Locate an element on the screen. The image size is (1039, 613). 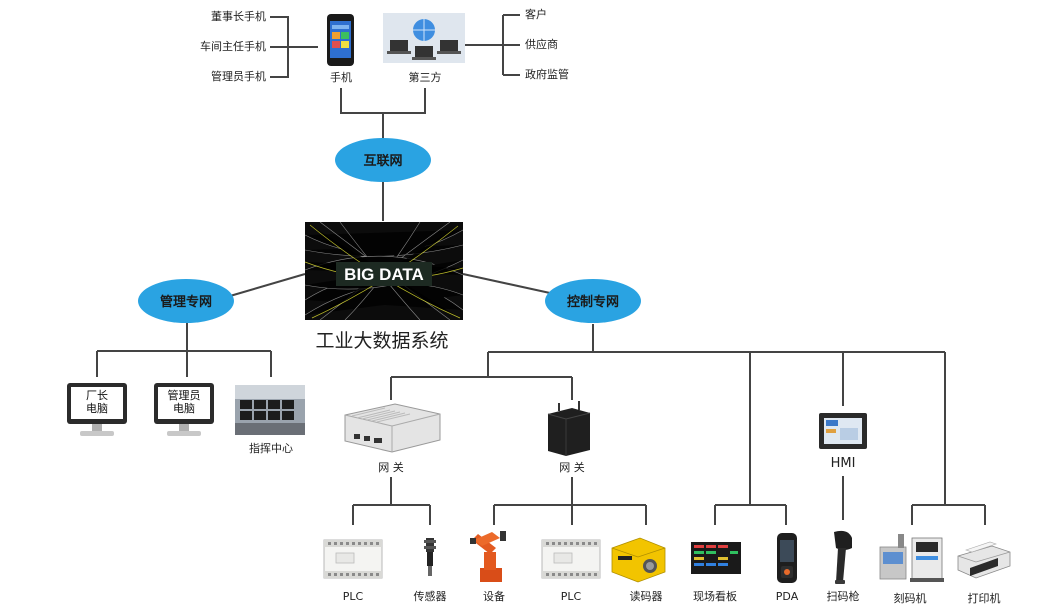
mgmt-net-hub-label: 管理专网 is located at coordinates (186, 302).